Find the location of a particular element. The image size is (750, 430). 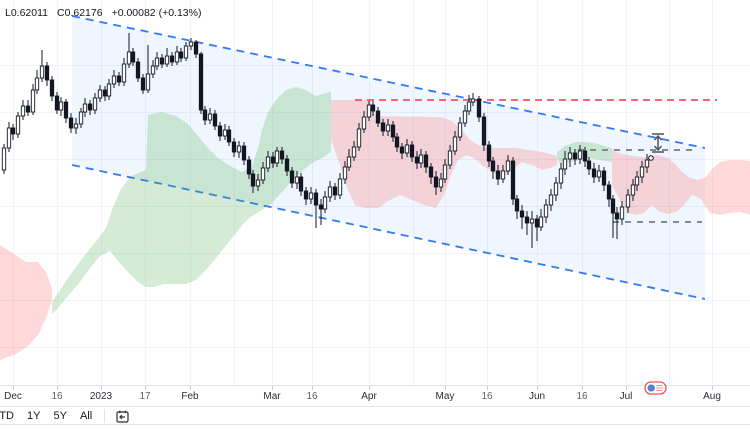

time-axis: Dec 16 2023 17 Feb Mar 16 Apr May 16 Jun 16 Jul Aug is located at coordinates (375, 398).